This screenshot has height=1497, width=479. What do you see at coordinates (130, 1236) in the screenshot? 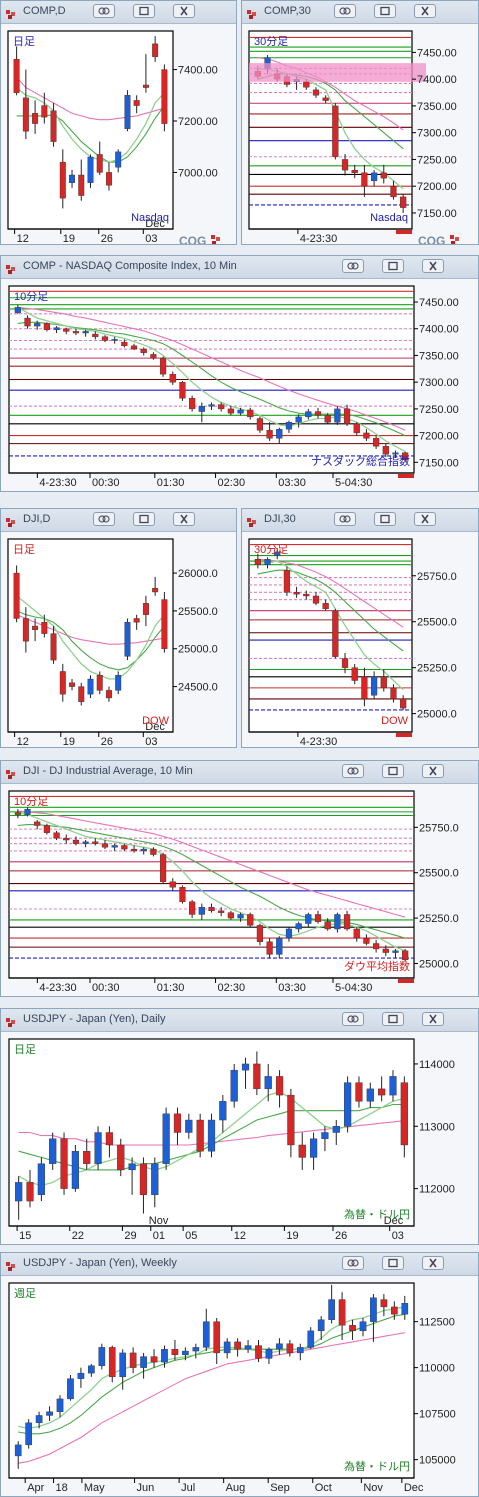
I see `x-tick-label: 29` at bounding box center [130, 1236].